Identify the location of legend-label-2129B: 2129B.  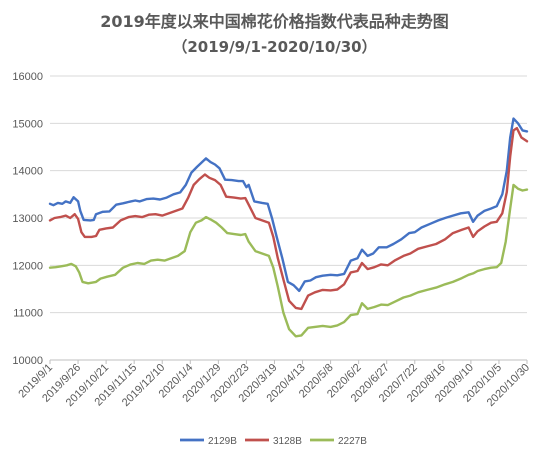
(222, 441).